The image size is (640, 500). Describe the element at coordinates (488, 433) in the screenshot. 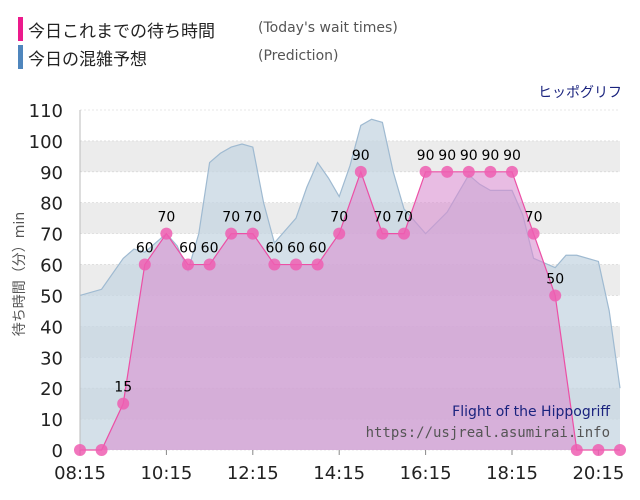

I see `watermark-url: https://usjreal.asumirai.info` at that location.